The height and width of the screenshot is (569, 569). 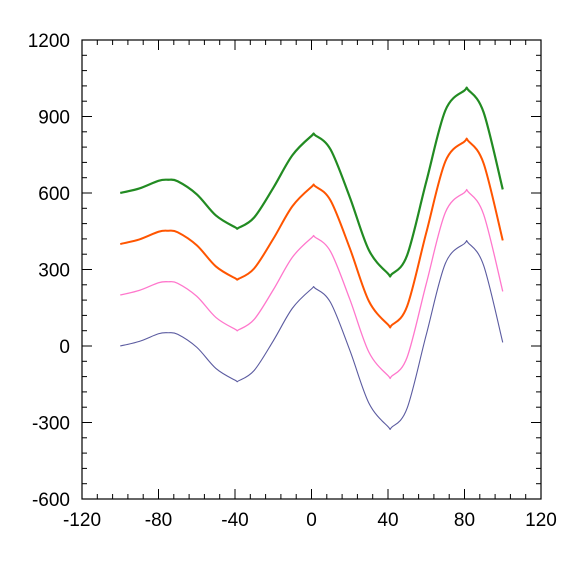 I want to click on y-tick-label: 300, so click(x=54, y=271).